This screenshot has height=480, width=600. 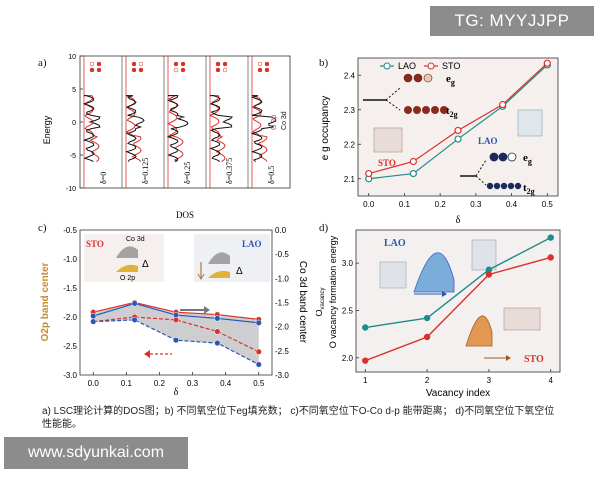 What do you see at coordinates (450, 80) in the screenshot?
I see `sto-eg-label: eg` at bounding box center [450, 80].